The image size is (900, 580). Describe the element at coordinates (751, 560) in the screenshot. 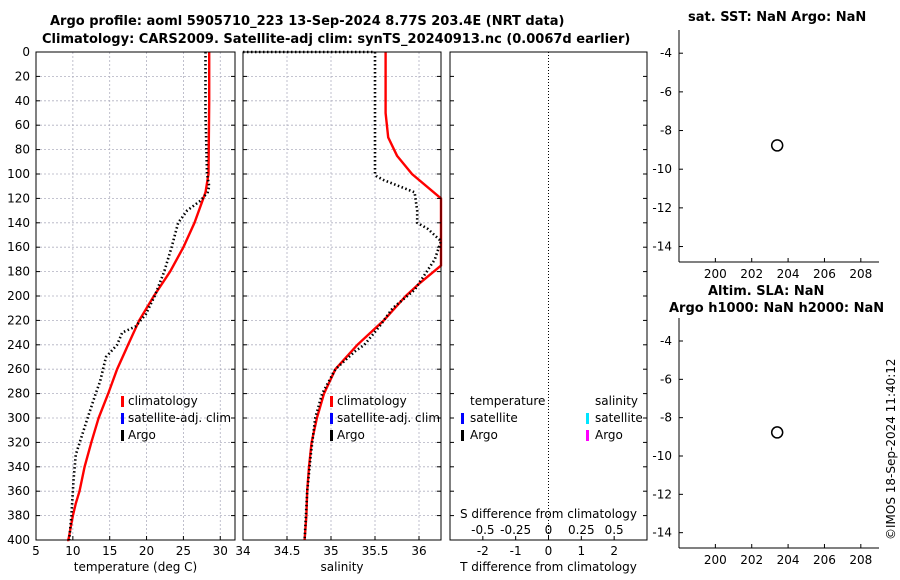

I see `sla_map-xtick-label: 202` at that location.